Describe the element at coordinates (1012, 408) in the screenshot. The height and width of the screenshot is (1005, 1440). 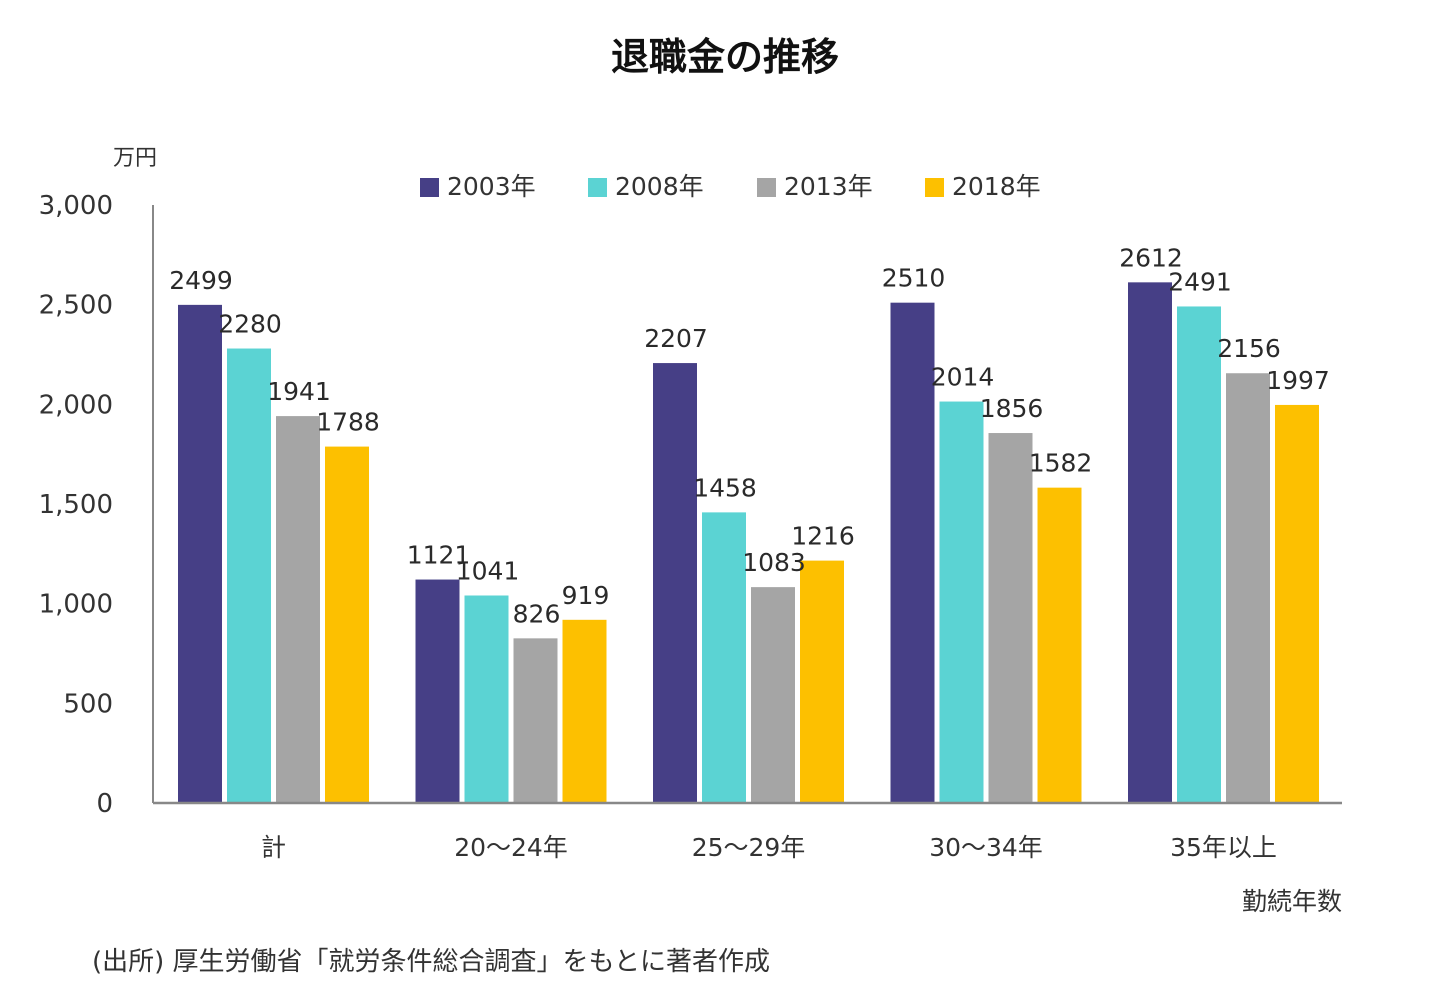
I see `data-label: 1856` at that location.